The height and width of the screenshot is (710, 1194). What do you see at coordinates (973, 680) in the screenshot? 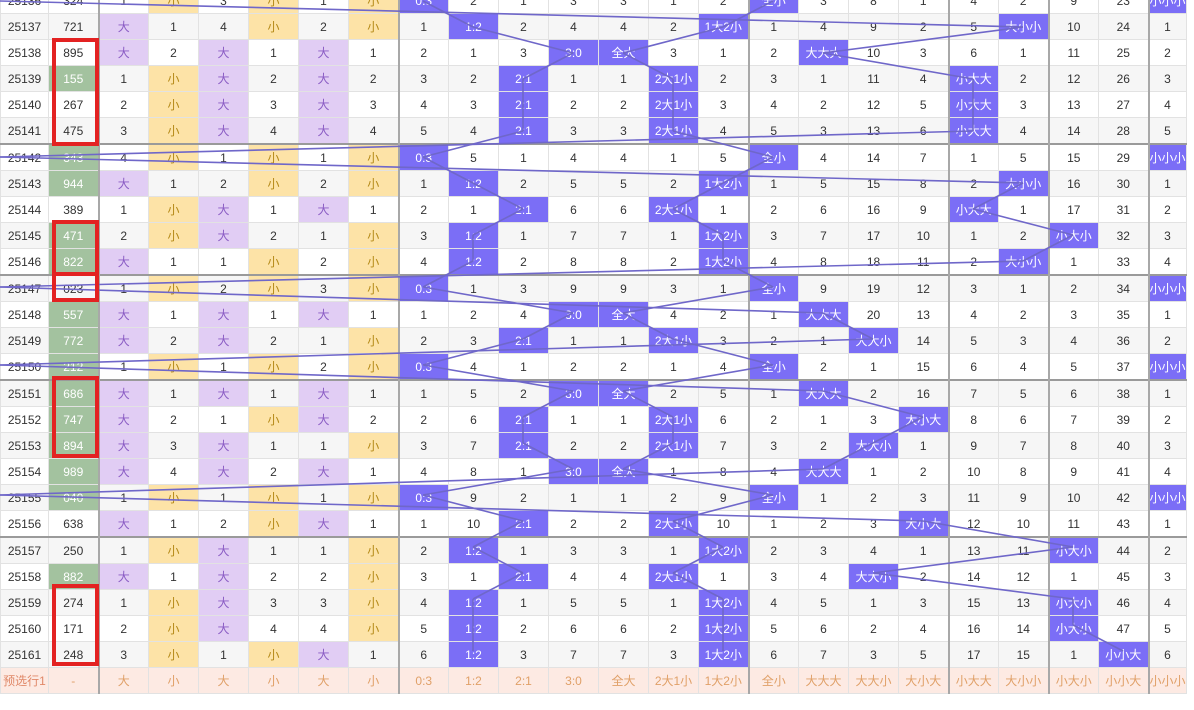
I see `preselect-option: 小大大` at bounding box center [973, 680].